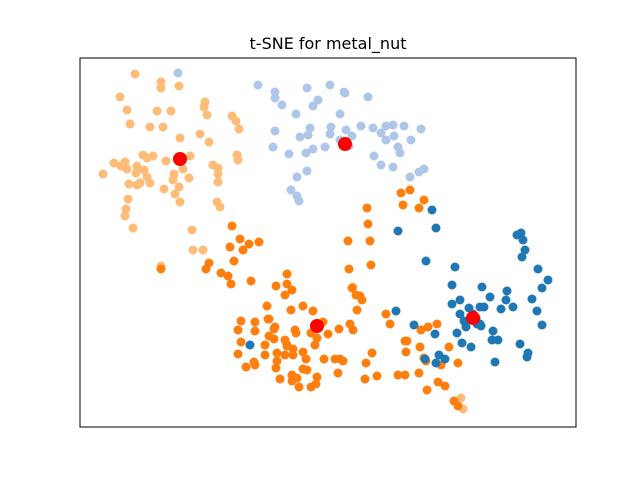 This screenshot has height=480, width=640. I want to click on centroid-point, so click(317, 326).